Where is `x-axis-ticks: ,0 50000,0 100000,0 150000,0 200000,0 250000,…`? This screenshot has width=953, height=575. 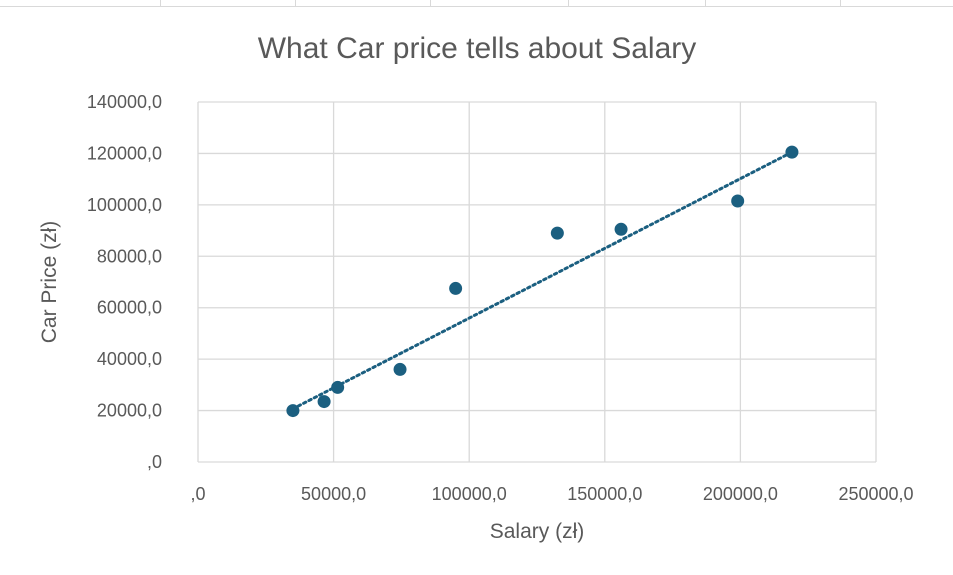 x-axis-ticks: ,0 50000,0 100000,0 150000,0 200000,0 250000,… is located at coordinates (551, 494).